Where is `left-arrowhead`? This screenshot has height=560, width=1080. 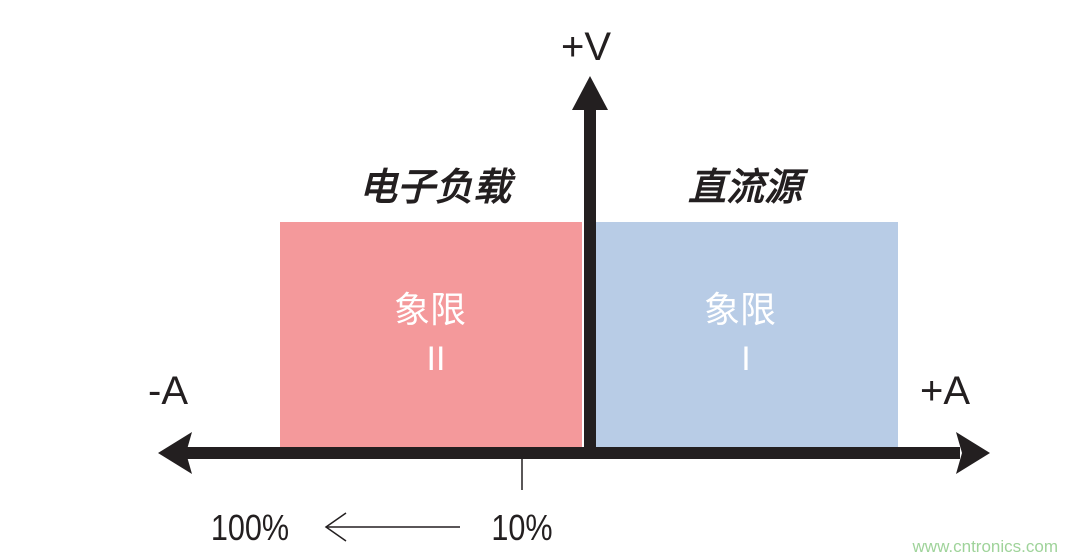 left-arrowhead is located at coordinates (175, 453).